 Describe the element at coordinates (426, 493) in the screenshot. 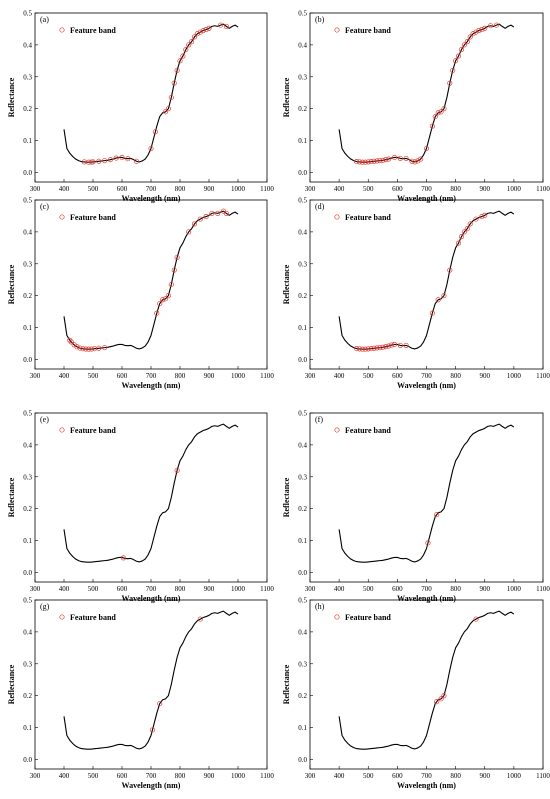

I see `spectrum-line` at that location.